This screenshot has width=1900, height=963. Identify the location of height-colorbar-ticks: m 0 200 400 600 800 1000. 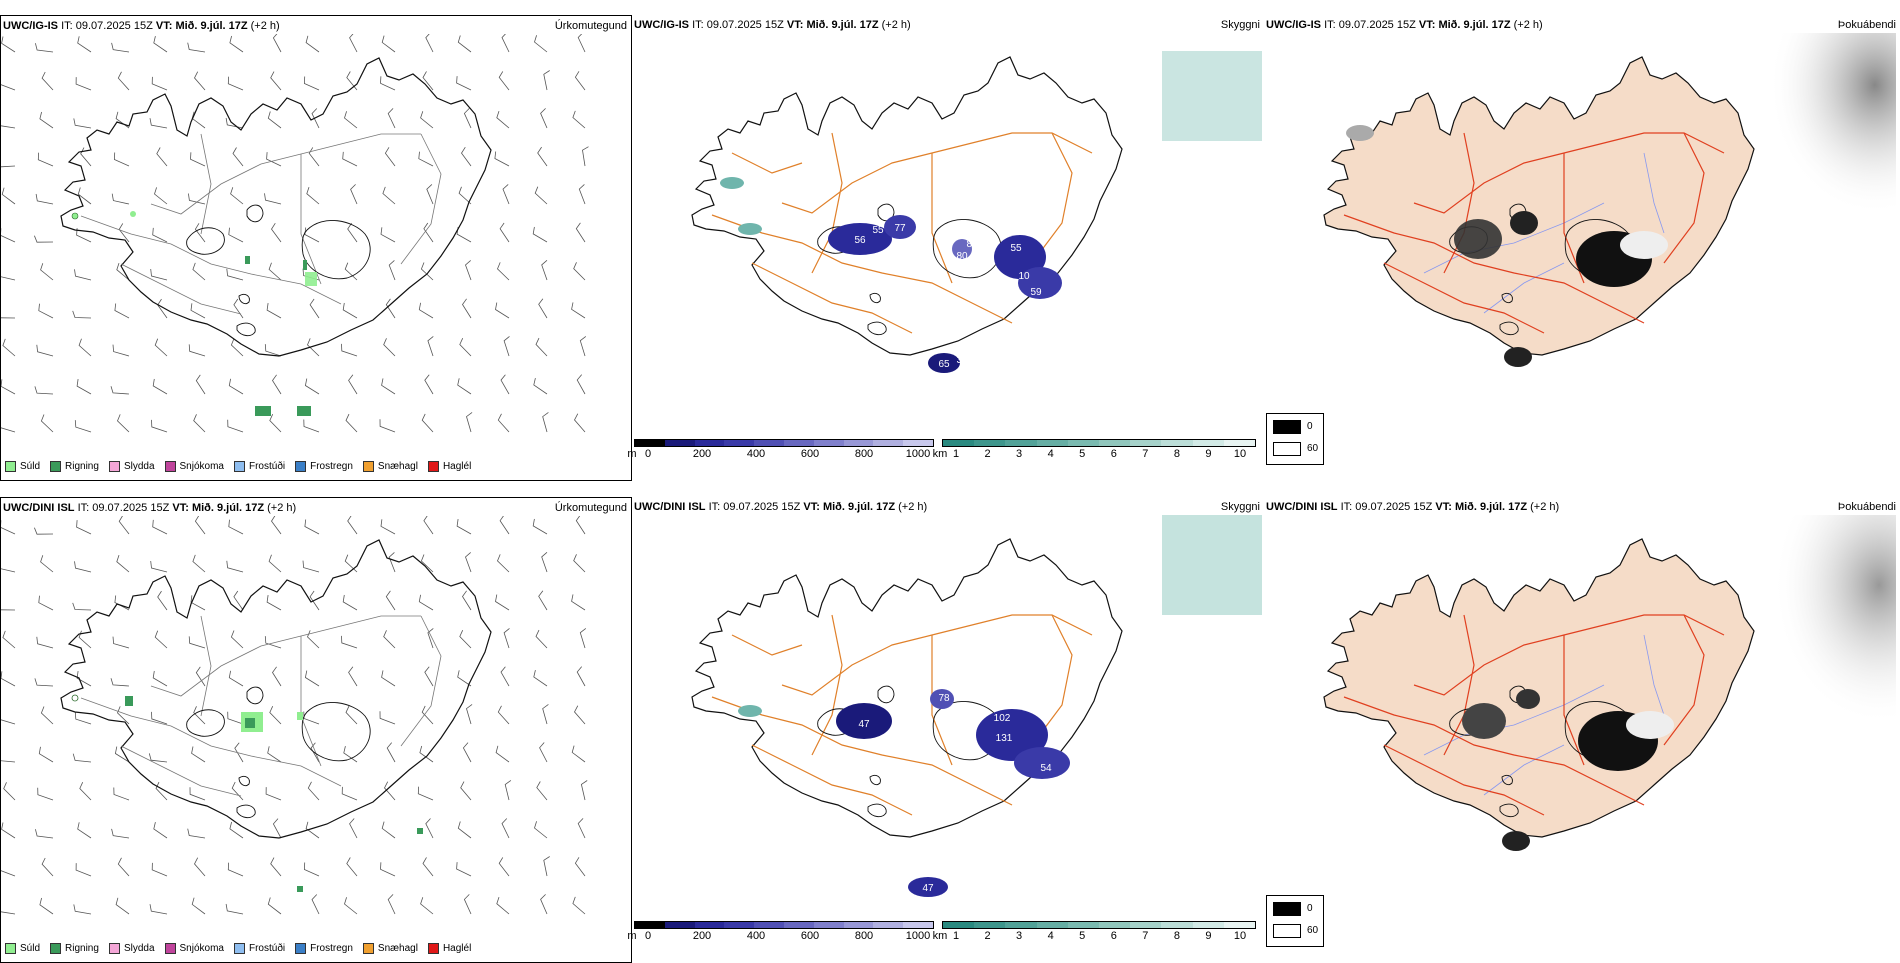
(780, 454).